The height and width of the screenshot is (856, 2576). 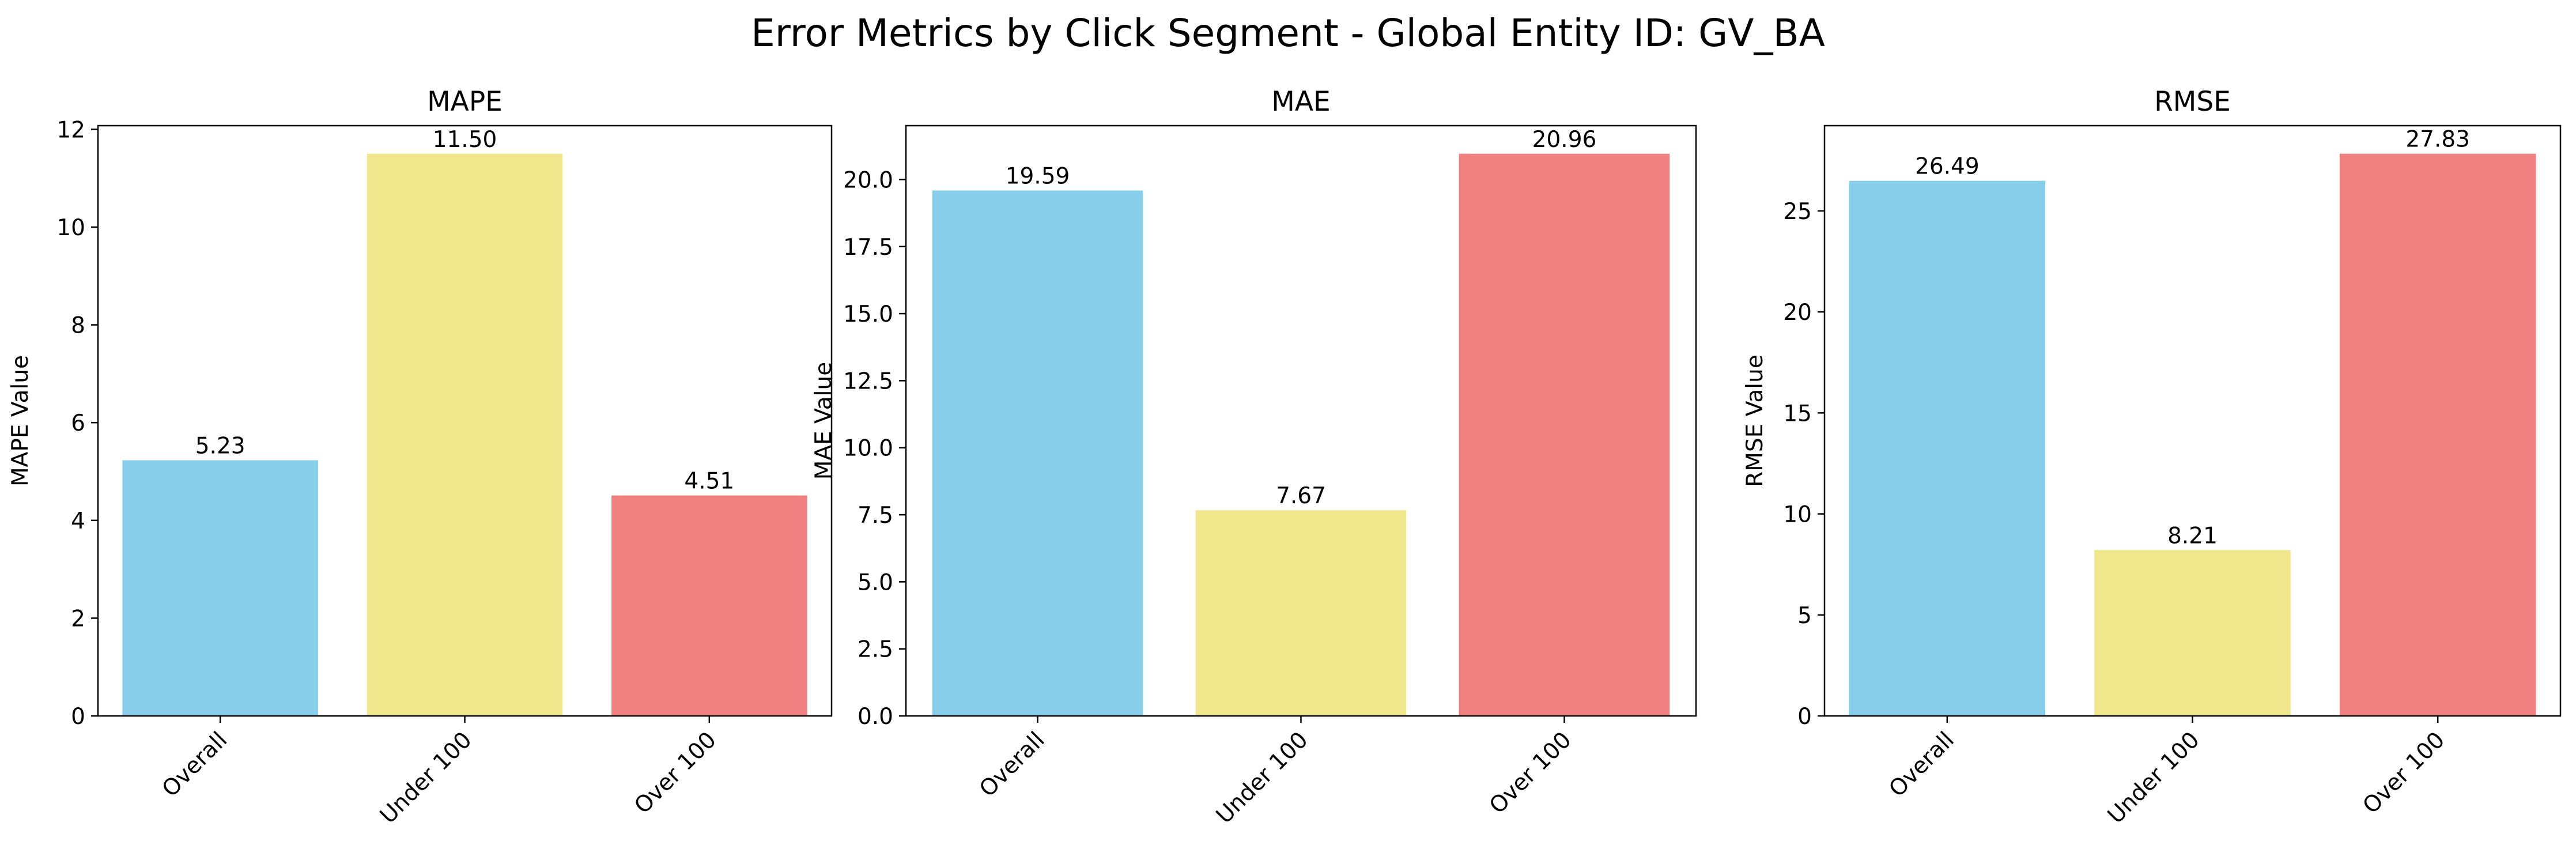 I want to click on mape-y-axis-label: MAPE Value, so click(x=20, y=421).